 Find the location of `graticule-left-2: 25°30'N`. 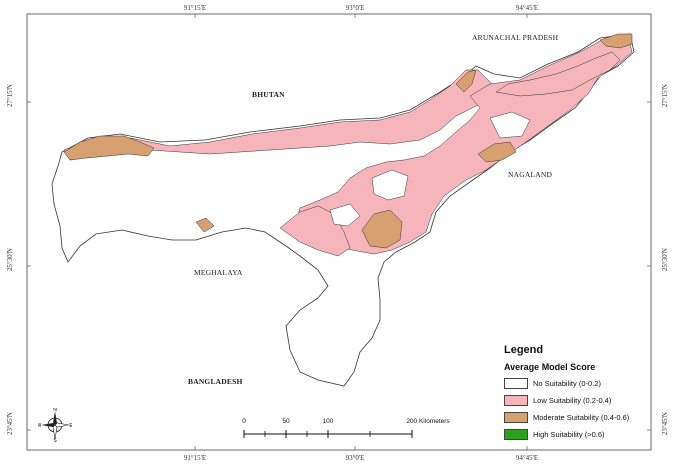

graticule-left-2: 25°30'N is located at coordinates (10, 260).